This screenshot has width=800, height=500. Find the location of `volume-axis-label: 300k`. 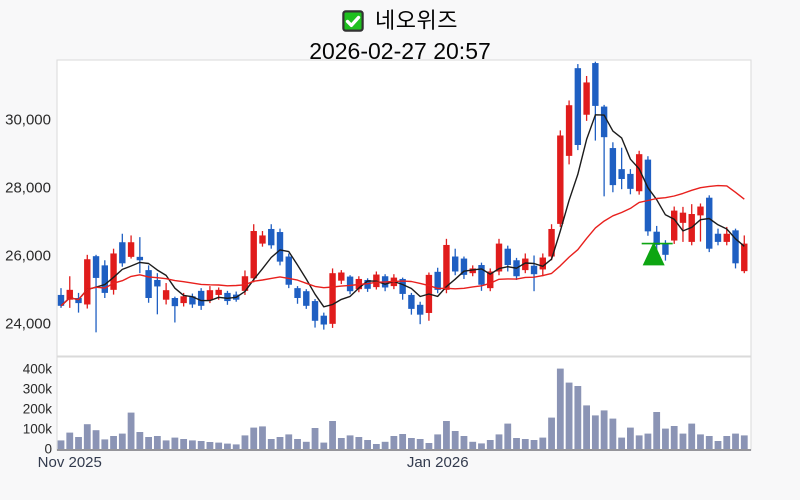

volume-axis-label: 300k is located at coordinates (38, 389).